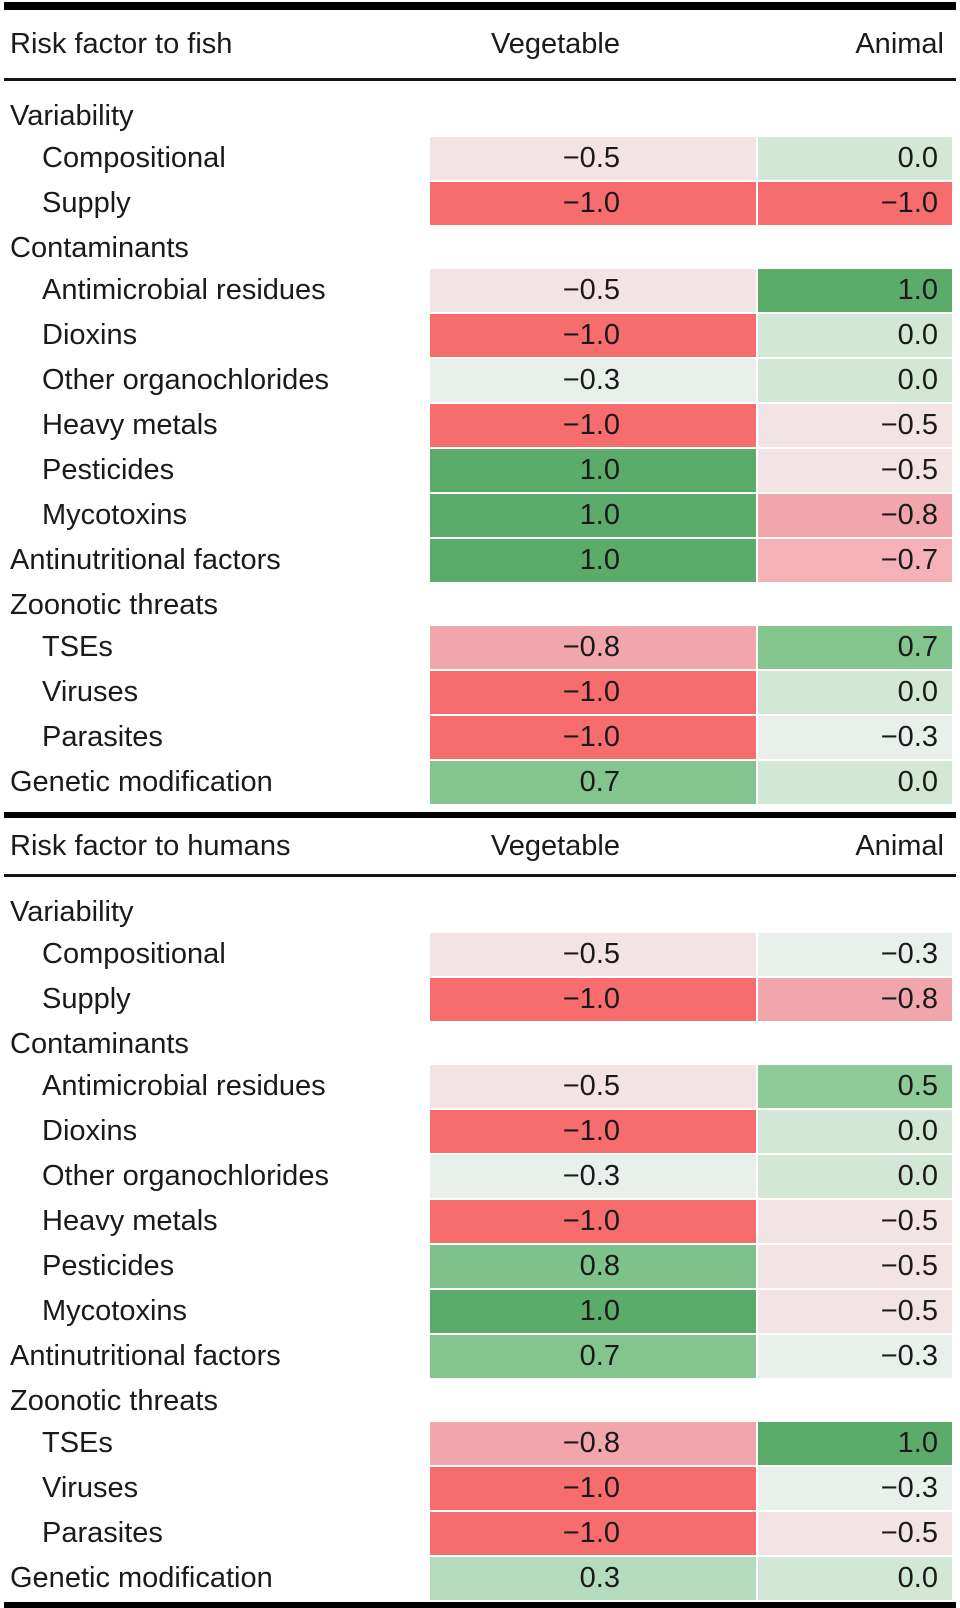 The height and width of the screenshot is (1608, 960). I want to click on row-label: Dioxins, so click(90, 1131).